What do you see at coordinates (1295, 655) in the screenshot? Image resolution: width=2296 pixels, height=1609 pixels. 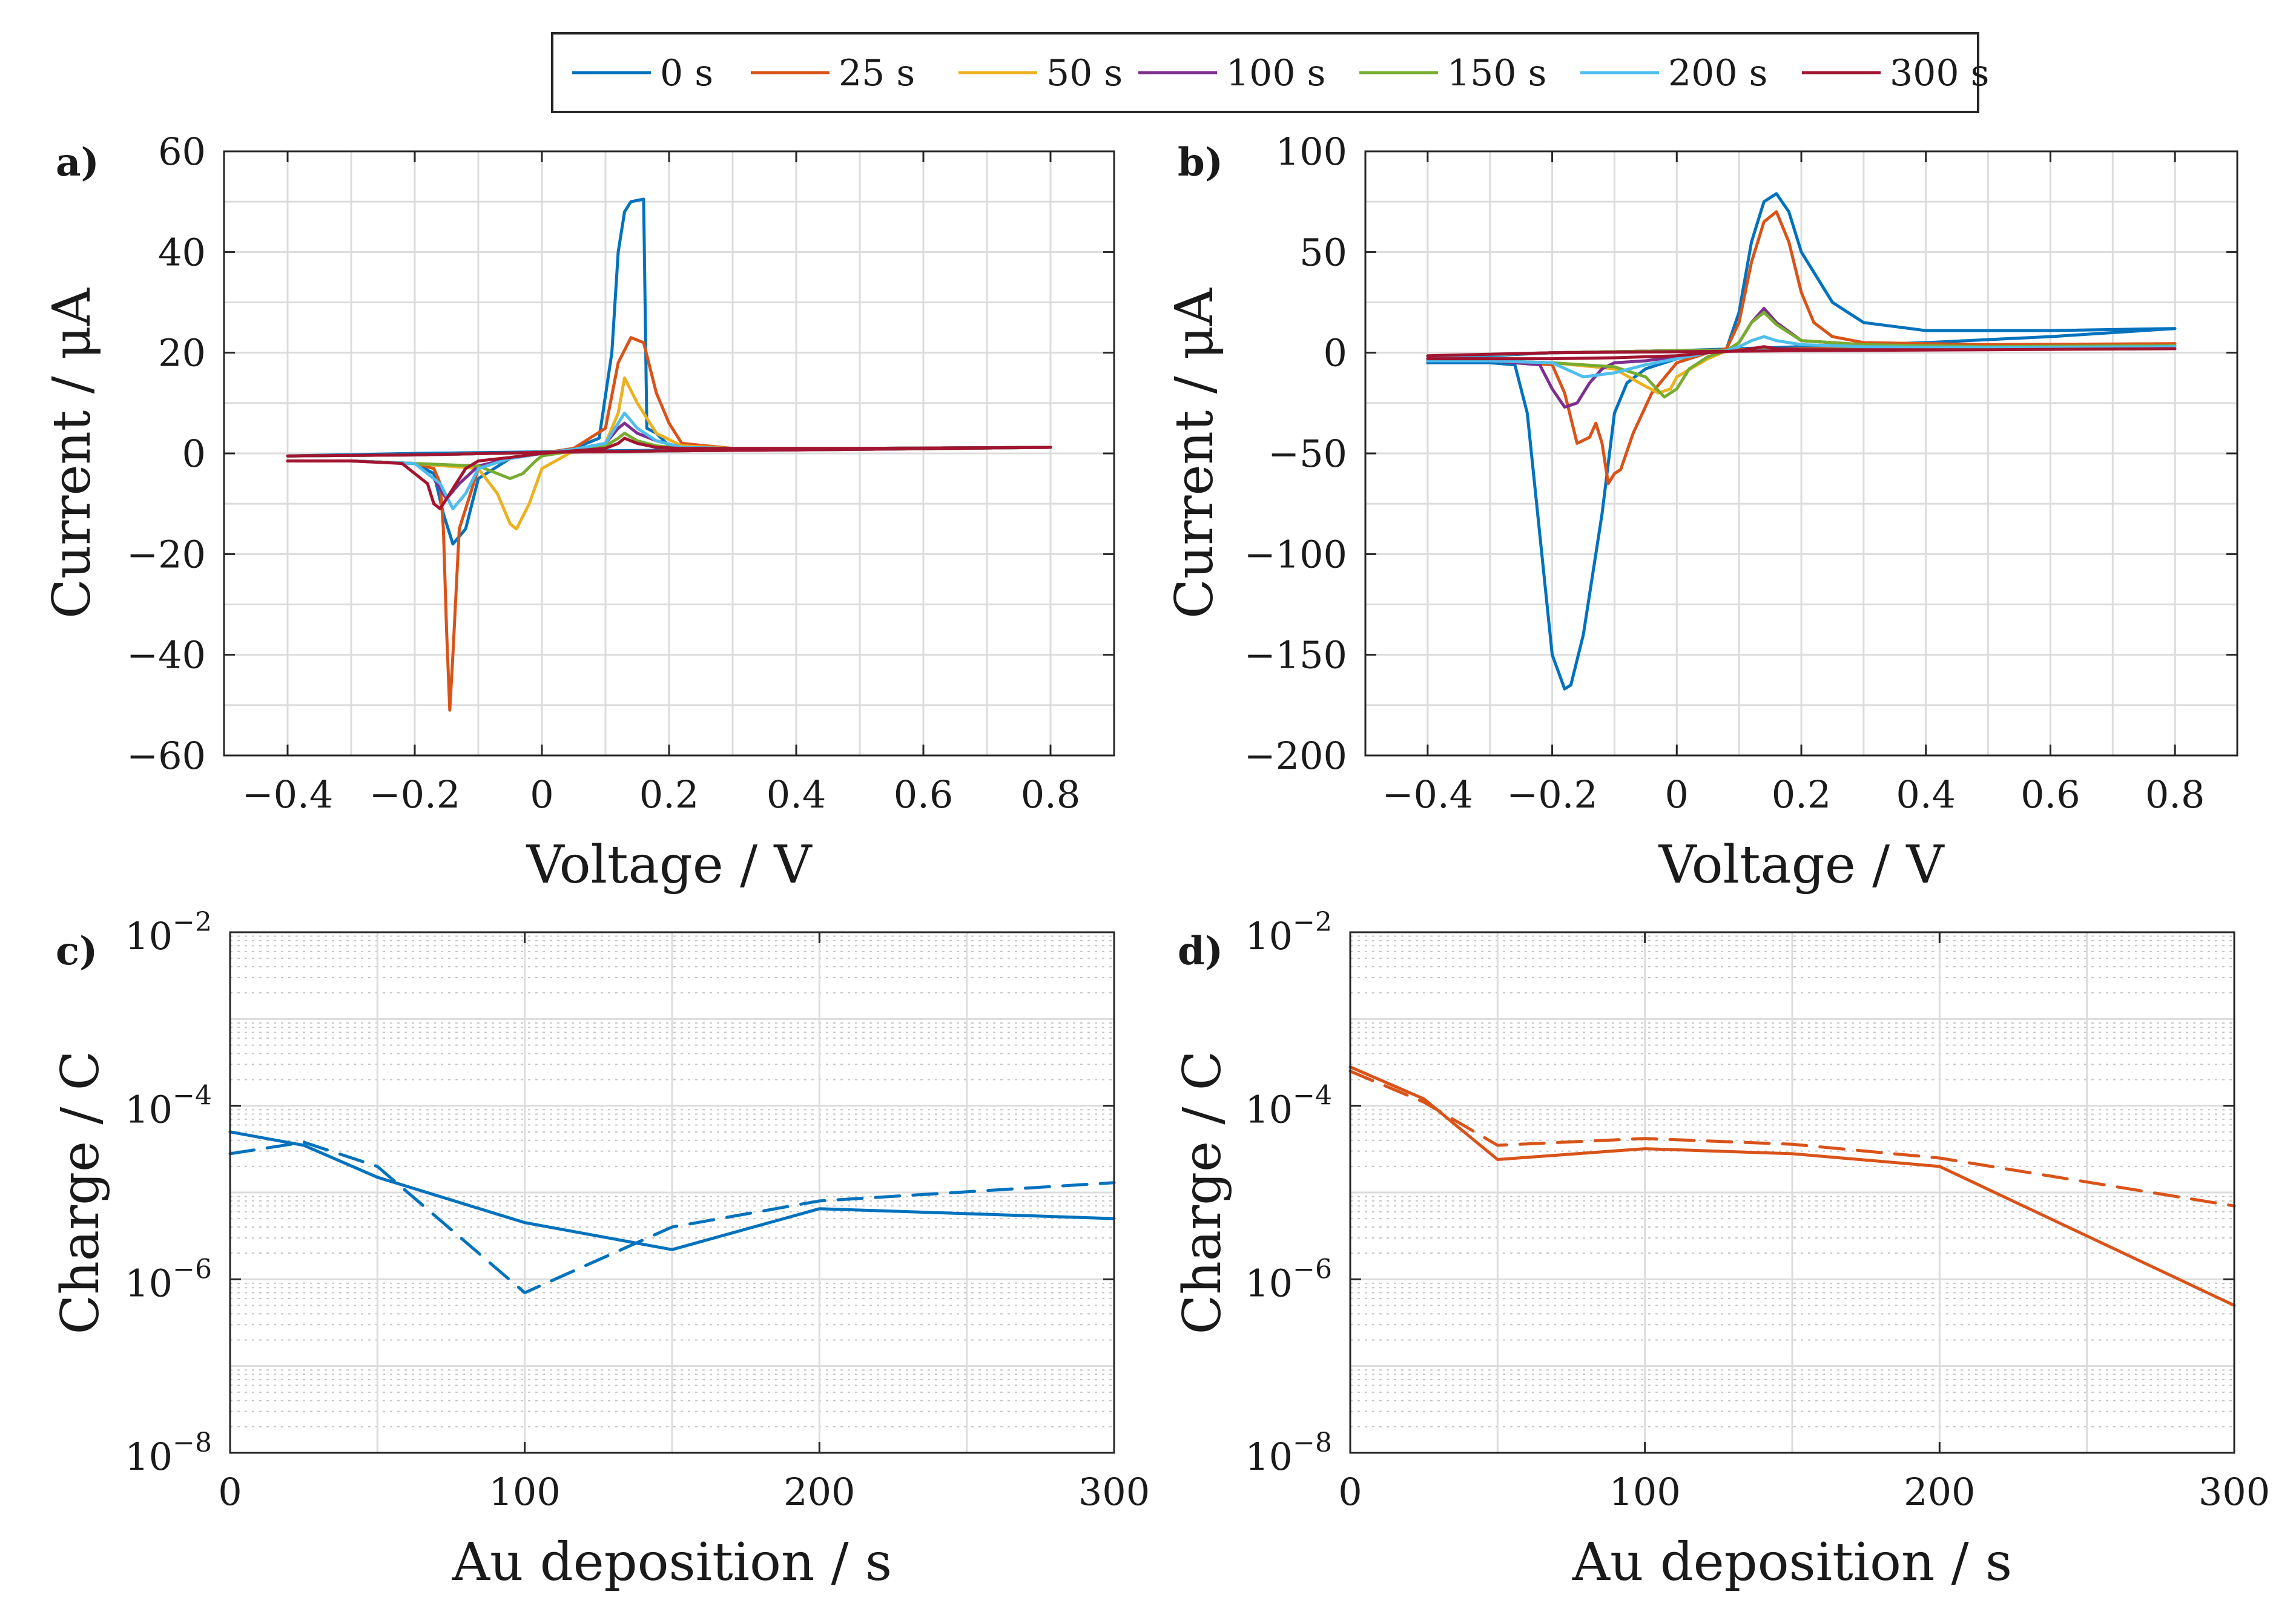 I see `y-tick-label: −150` at bounding box center [1295, 655].